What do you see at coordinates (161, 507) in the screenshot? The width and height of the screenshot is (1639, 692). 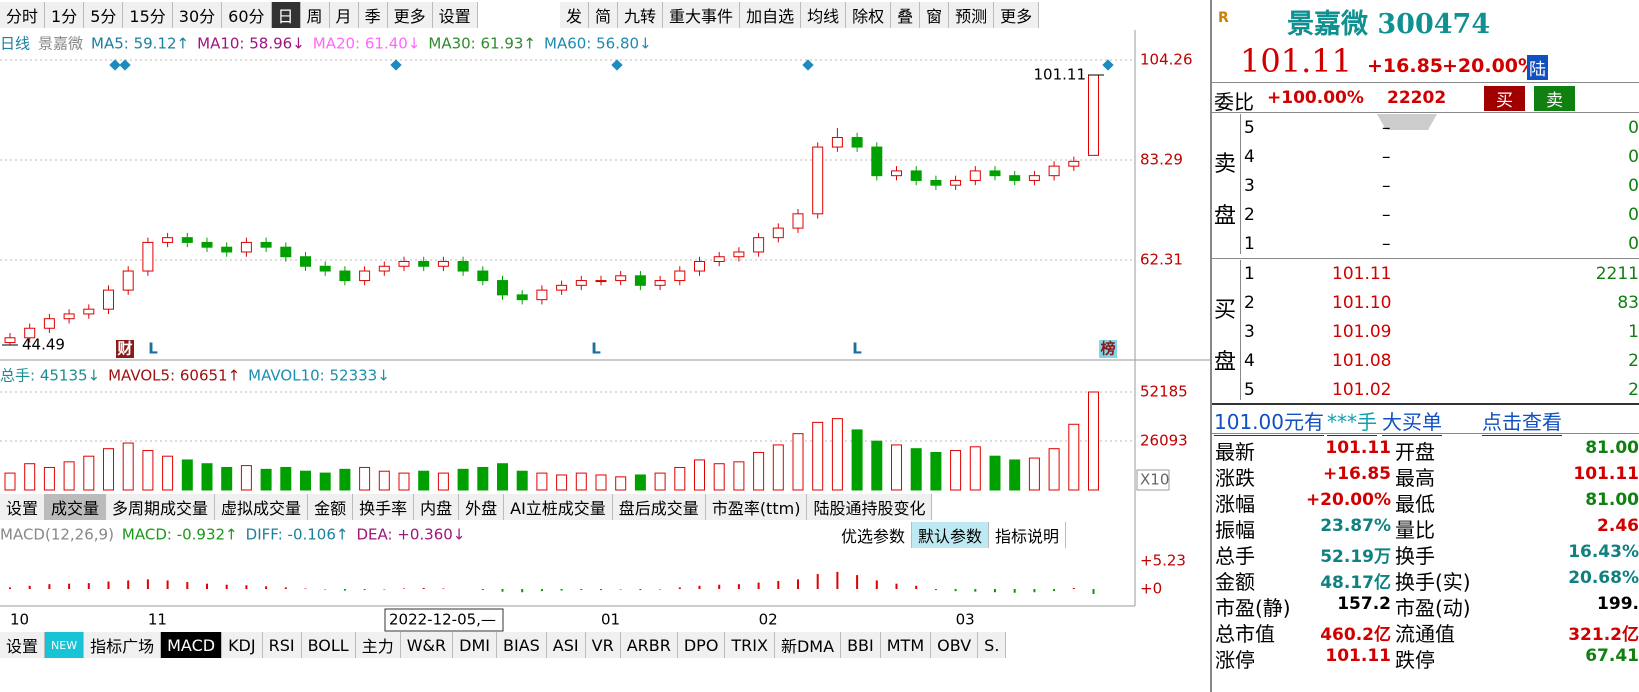 I see `tab: 多周期成交量` at bounding box center [161, 507].